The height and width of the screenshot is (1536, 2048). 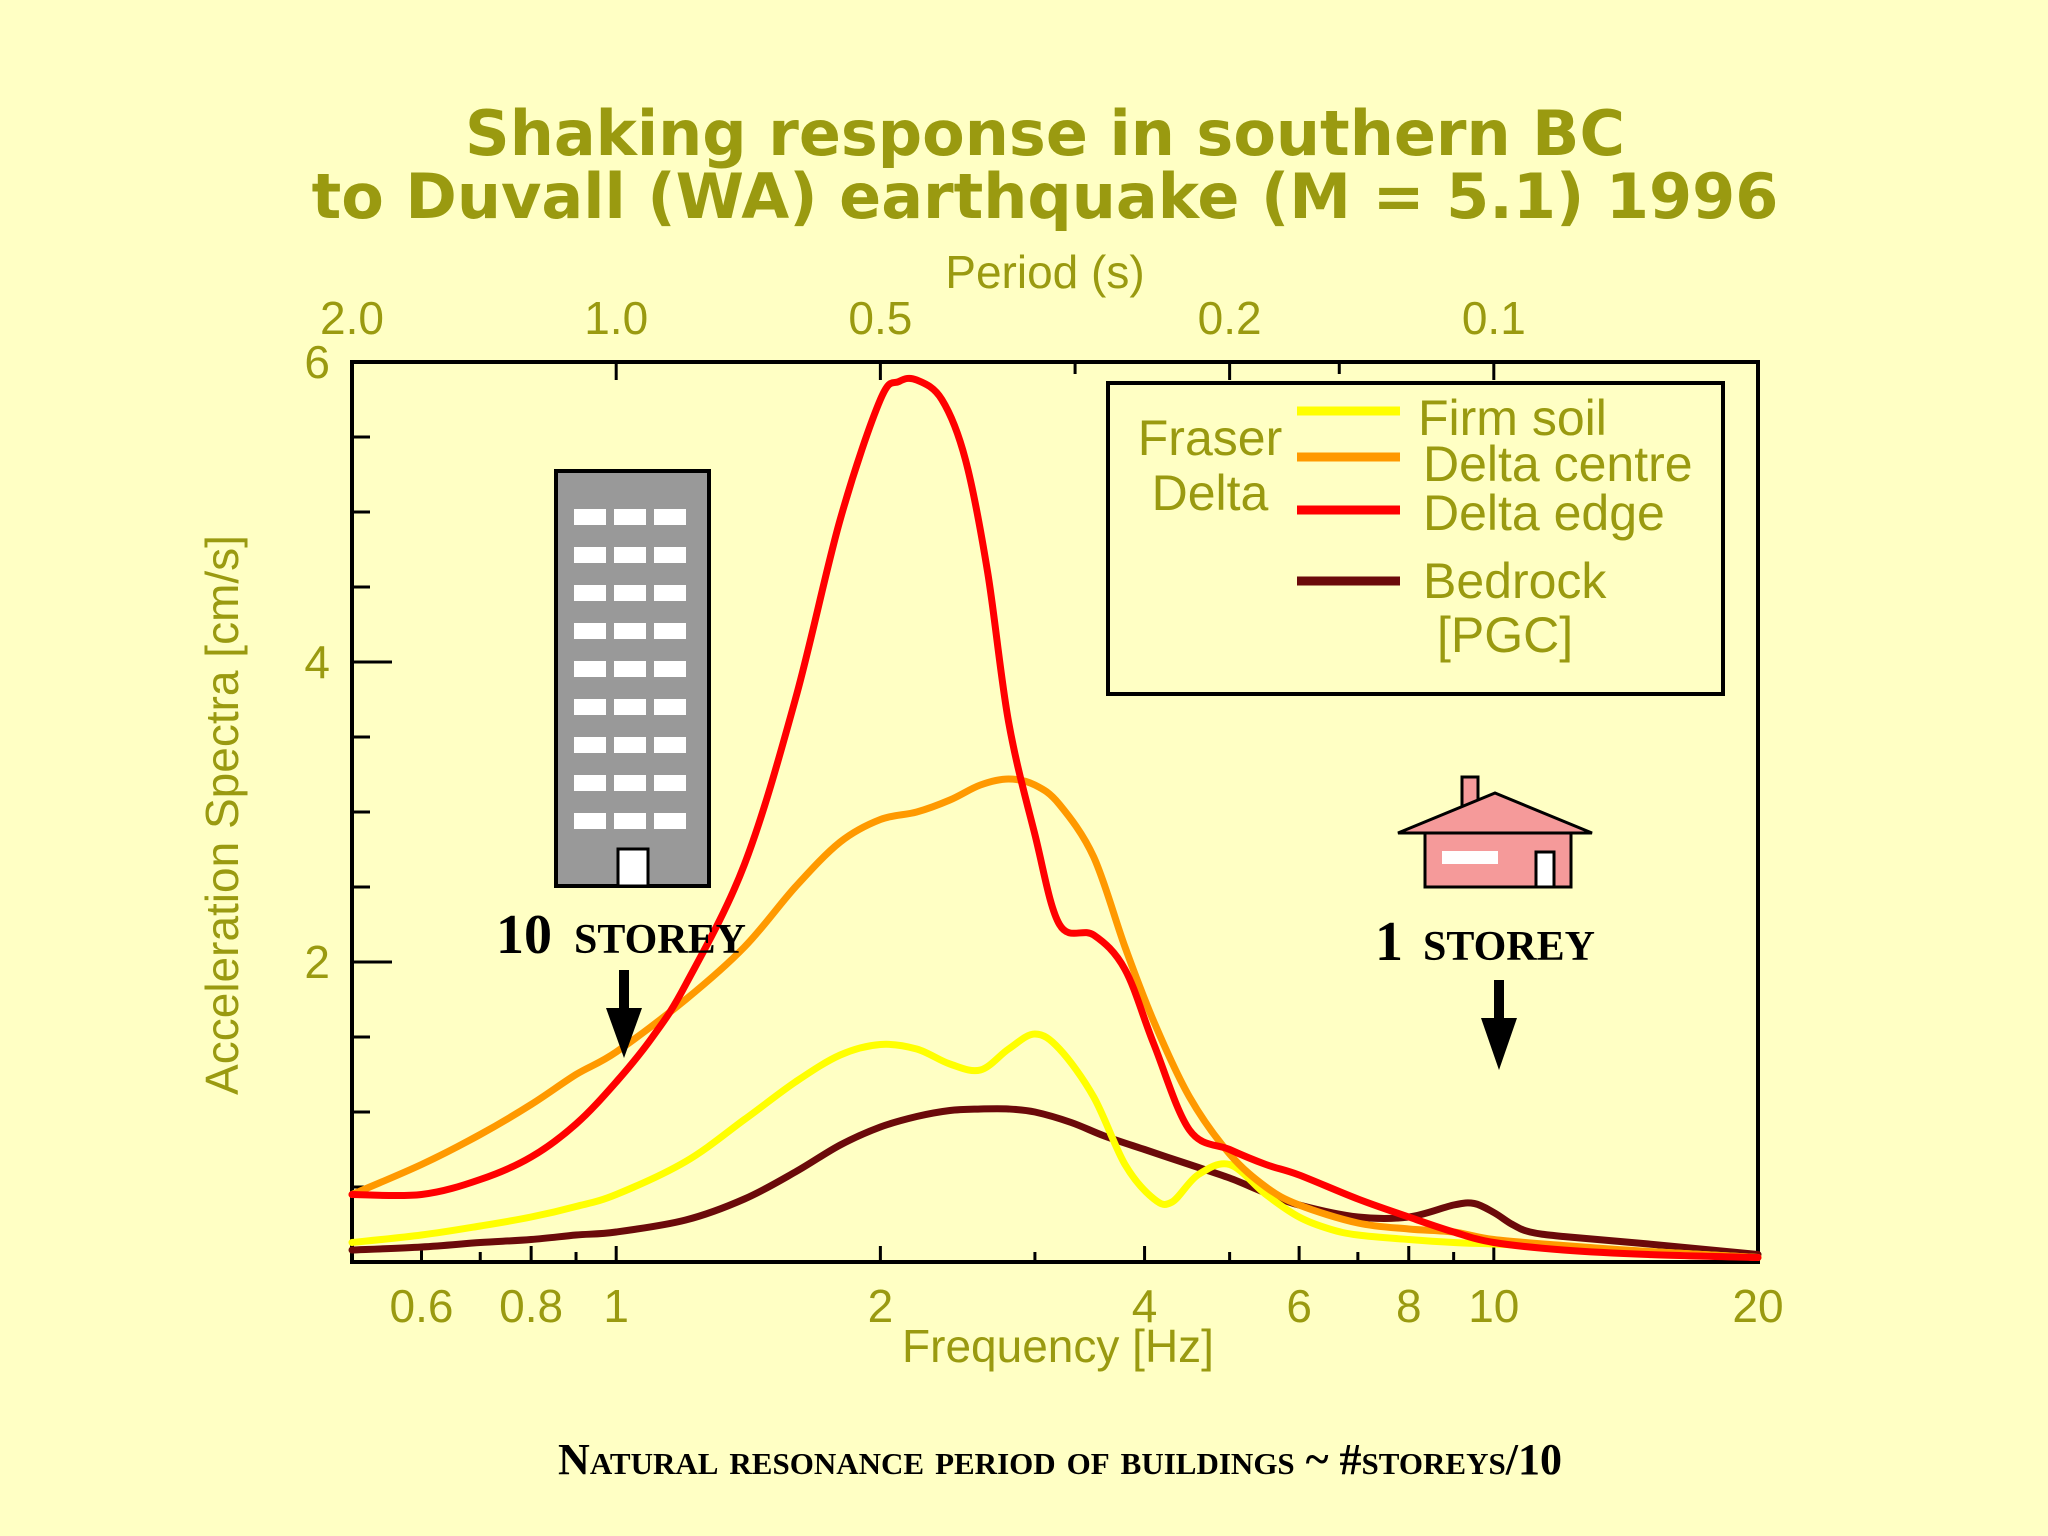 I want to click on legend-label-bedrock: Bedrock, so click(x=1515, y=581).